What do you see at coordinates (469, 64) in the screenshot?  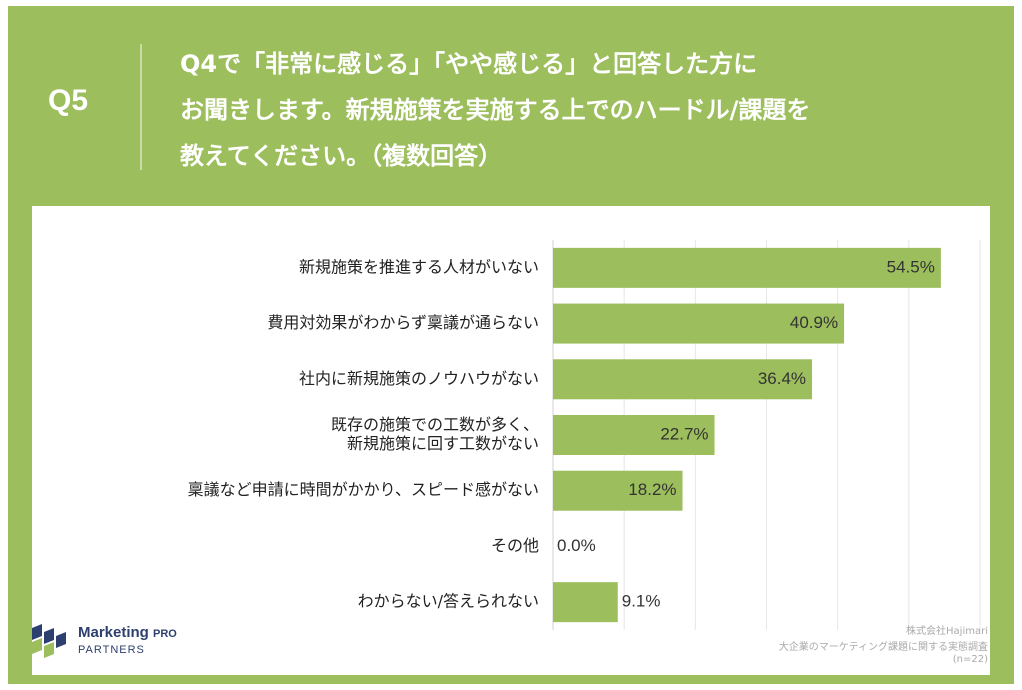 I see `question-text-line-1: Q4で「非常に感じる」「やや感じる」と回答した方に` at bounding box center [469, 64].